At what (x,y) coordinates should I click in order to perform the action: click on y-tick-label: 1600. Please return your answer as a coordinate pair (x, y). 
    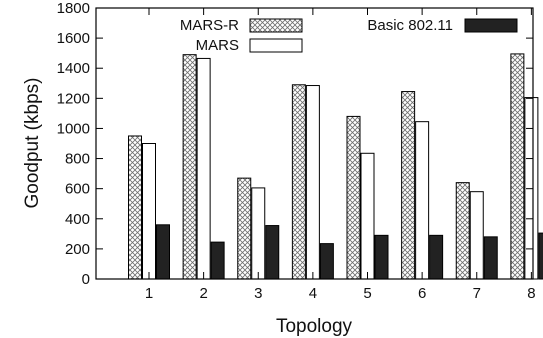
    Looking at the image, I should click on (73, 38).